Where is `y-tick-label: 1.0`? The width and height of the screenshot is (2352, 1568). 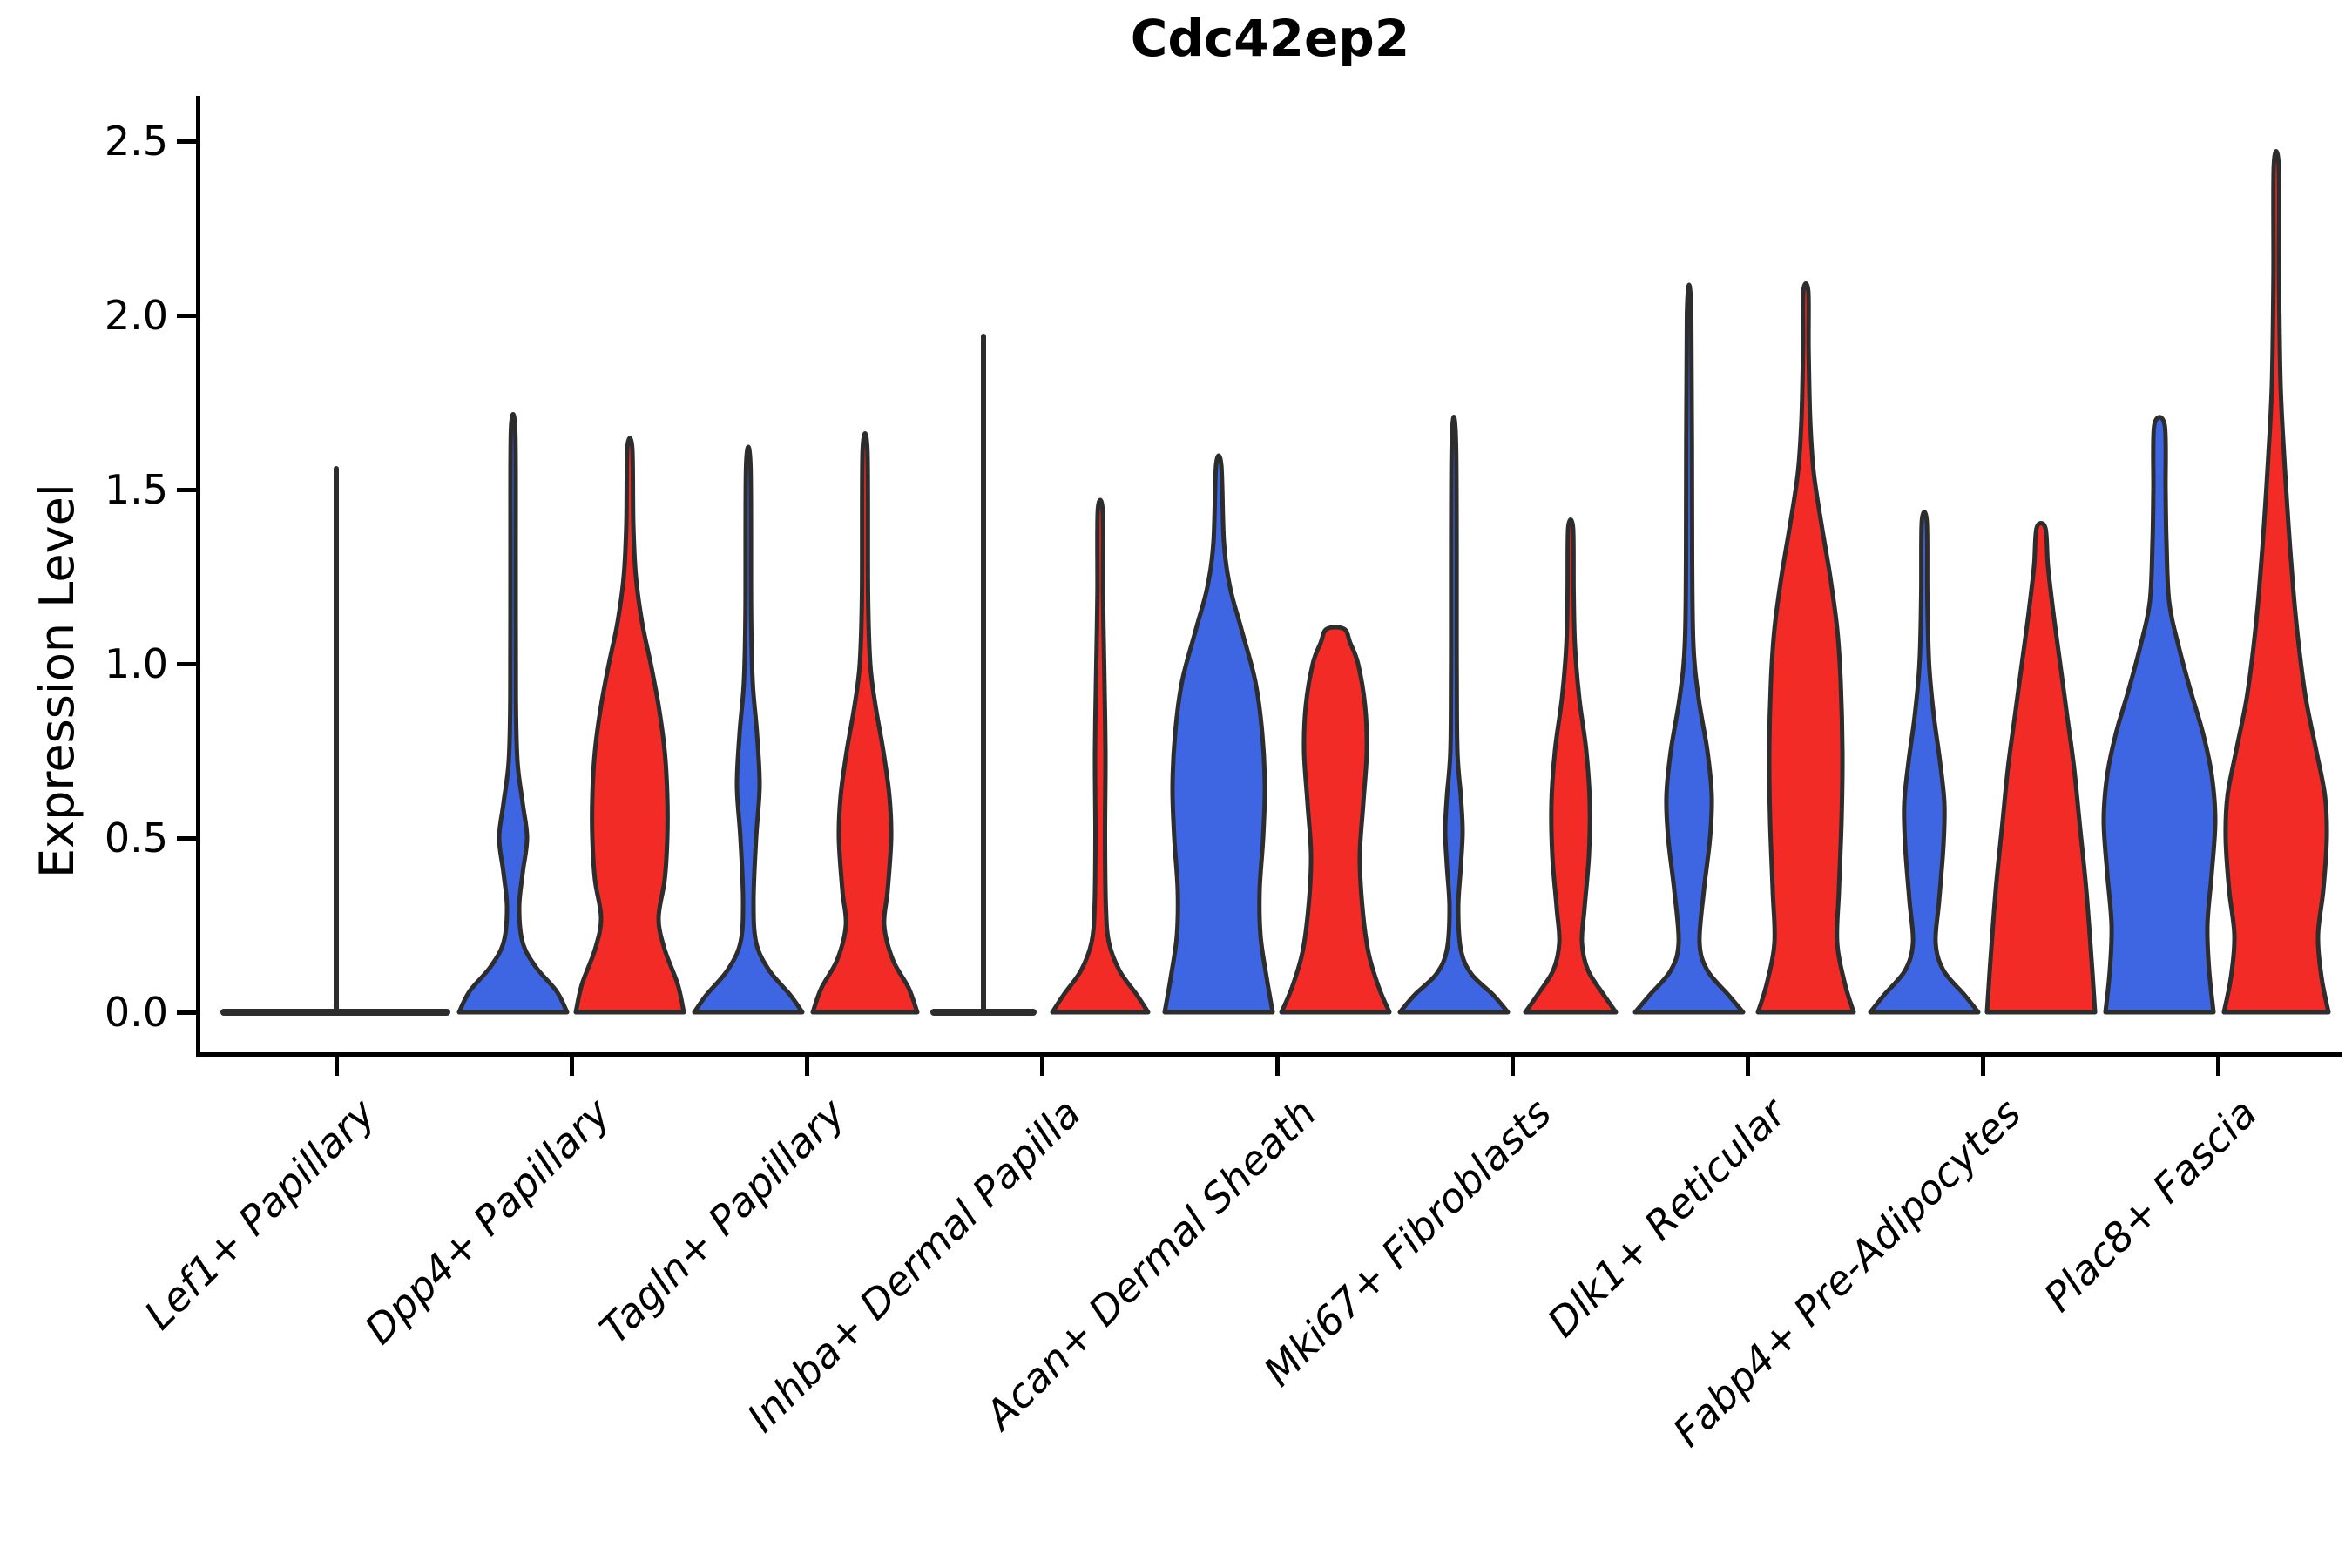 y-tick-label: 1.0 is located at coordinates (136, 663).